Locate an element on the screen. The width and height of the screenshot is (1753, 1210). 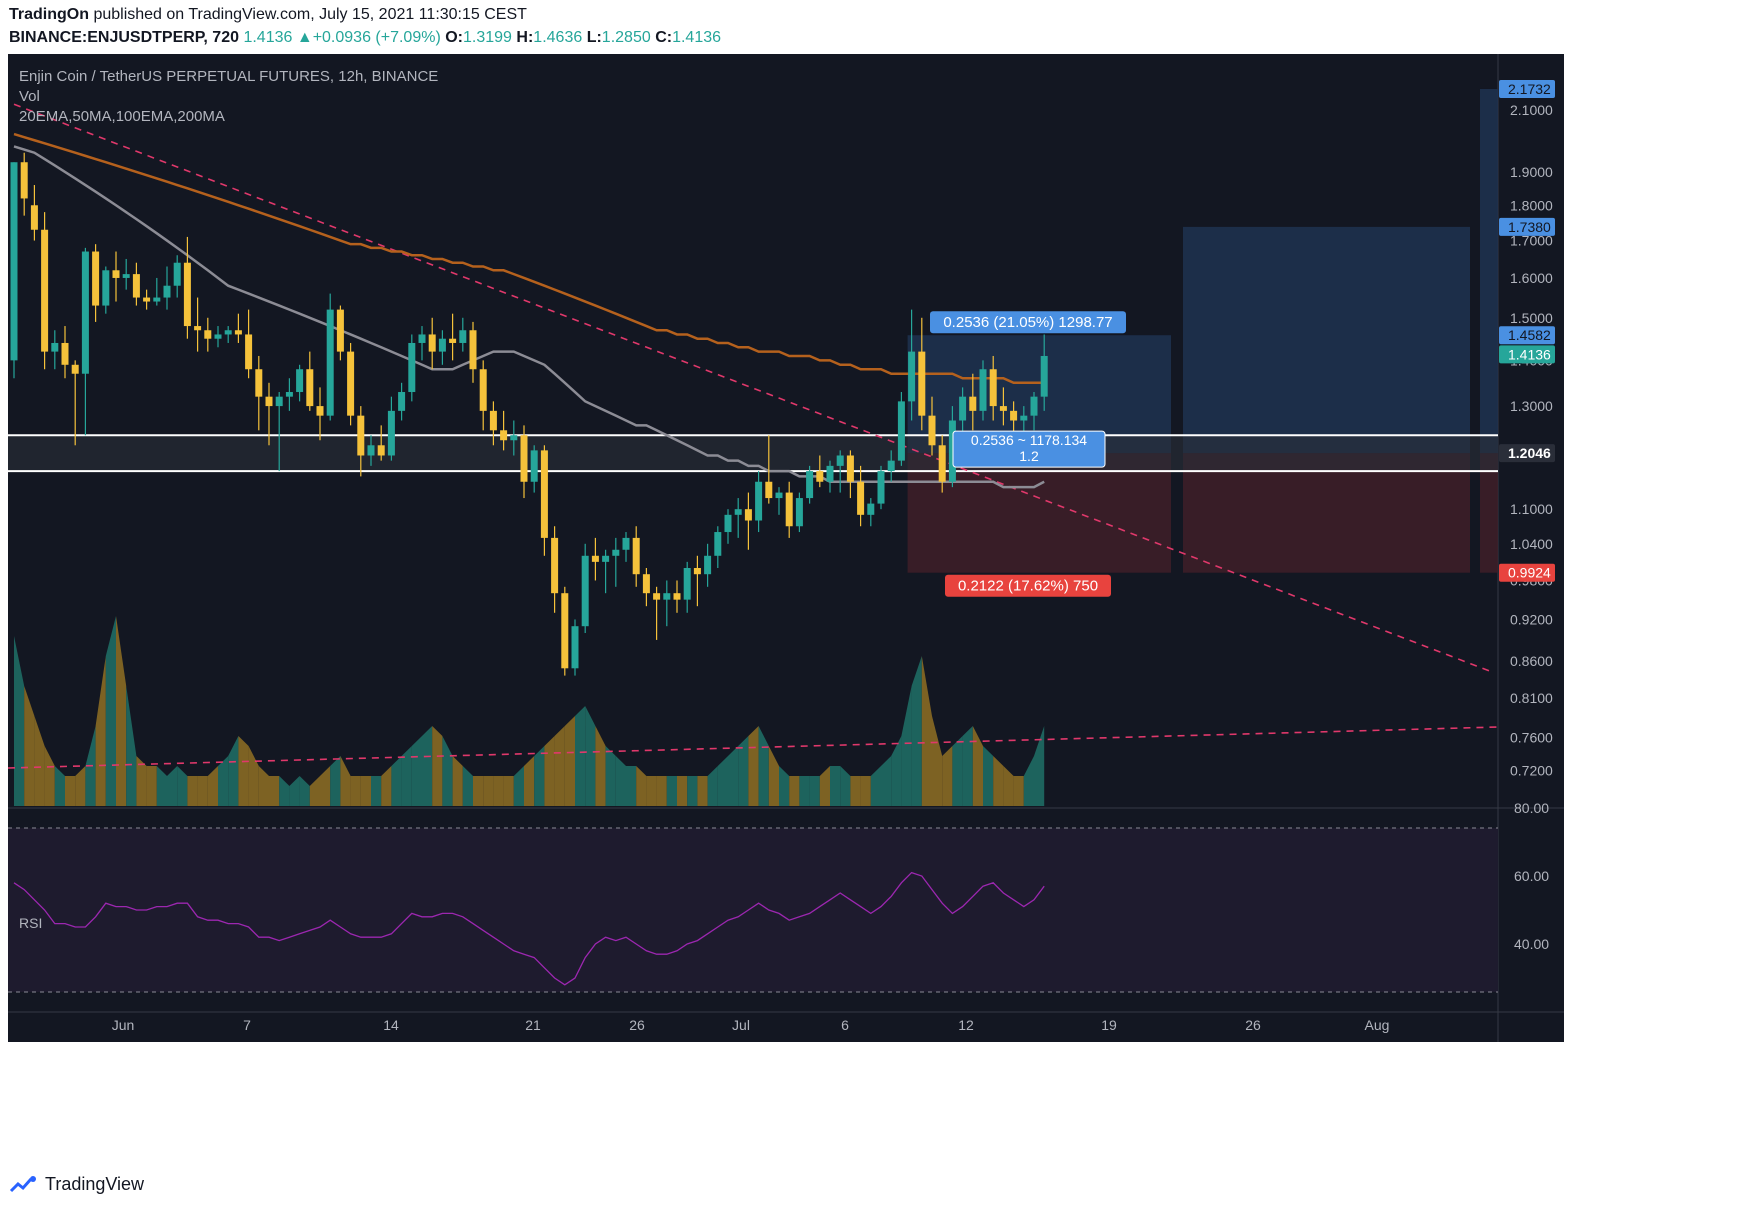
low-value: 1.2850 is located at coordinates (626, 37).